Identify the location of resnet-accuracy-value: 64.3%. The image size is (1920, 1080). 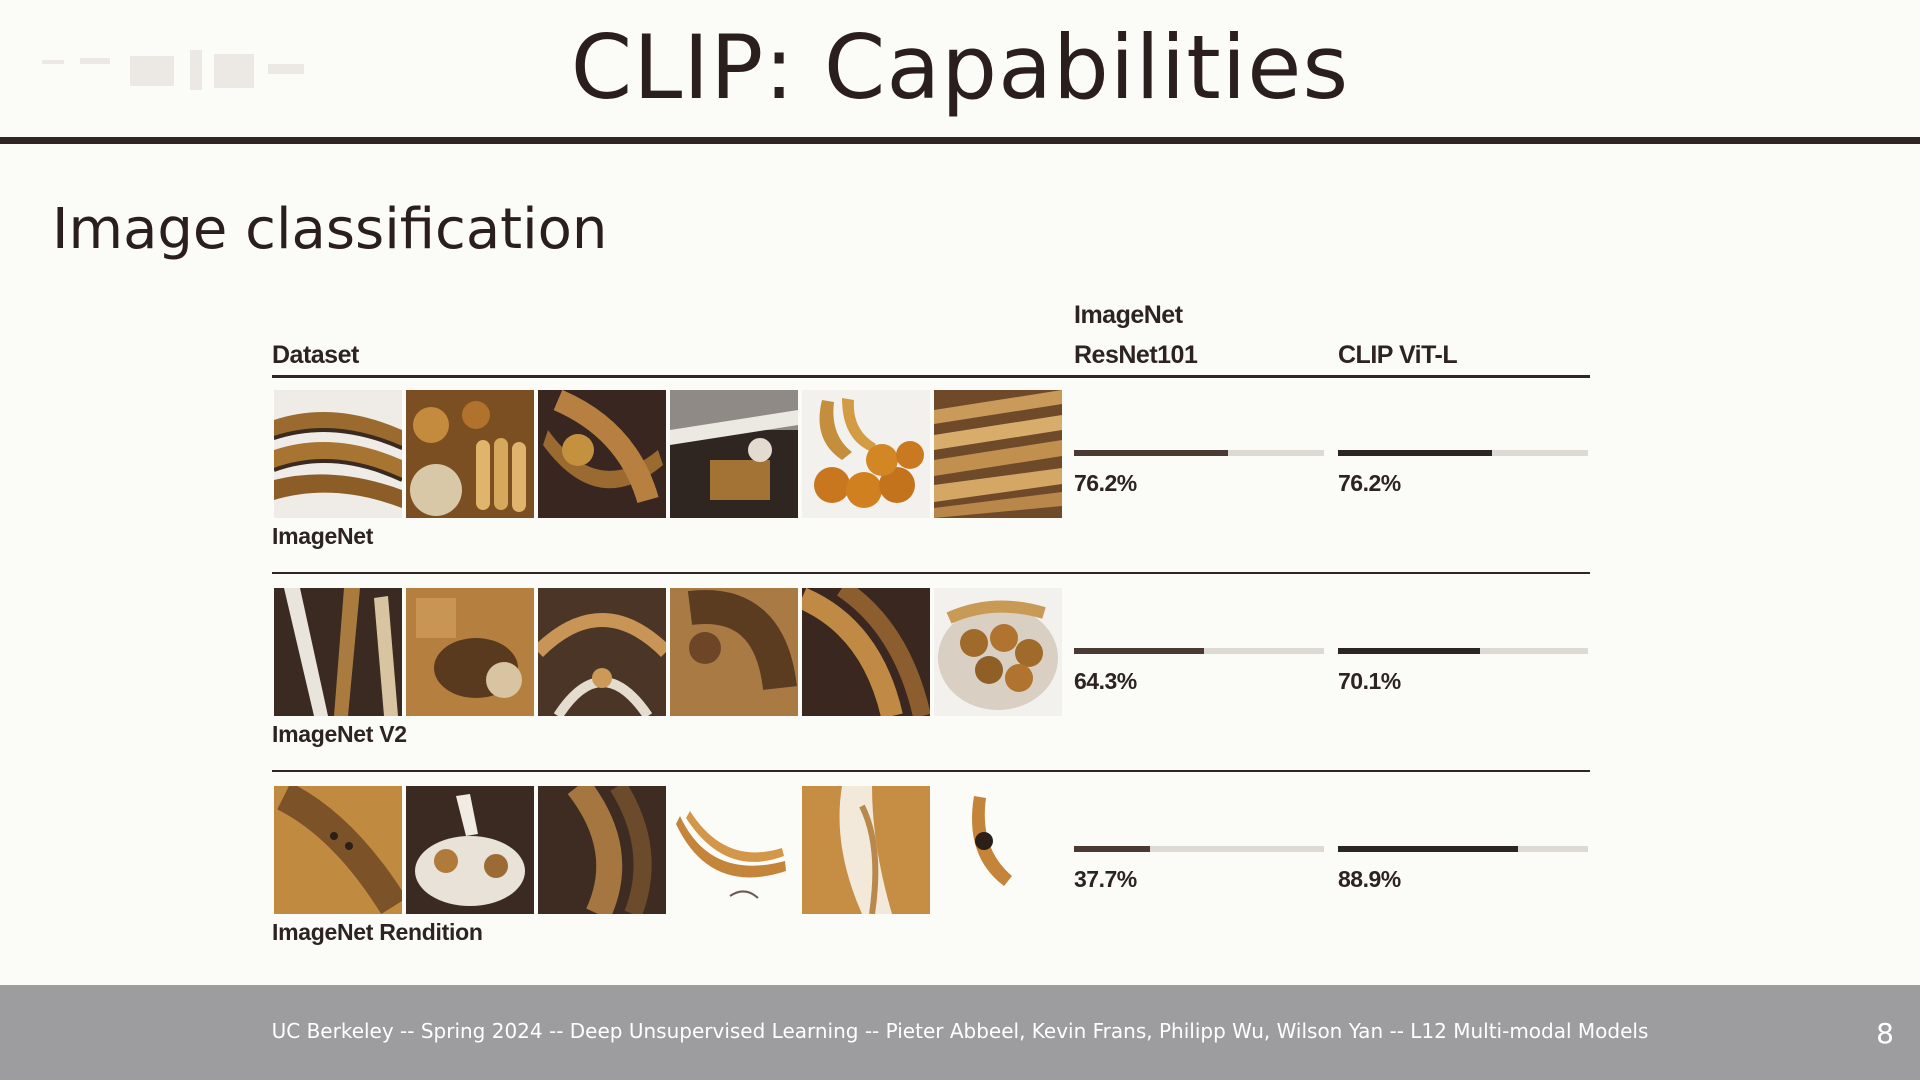
(1105, 681).